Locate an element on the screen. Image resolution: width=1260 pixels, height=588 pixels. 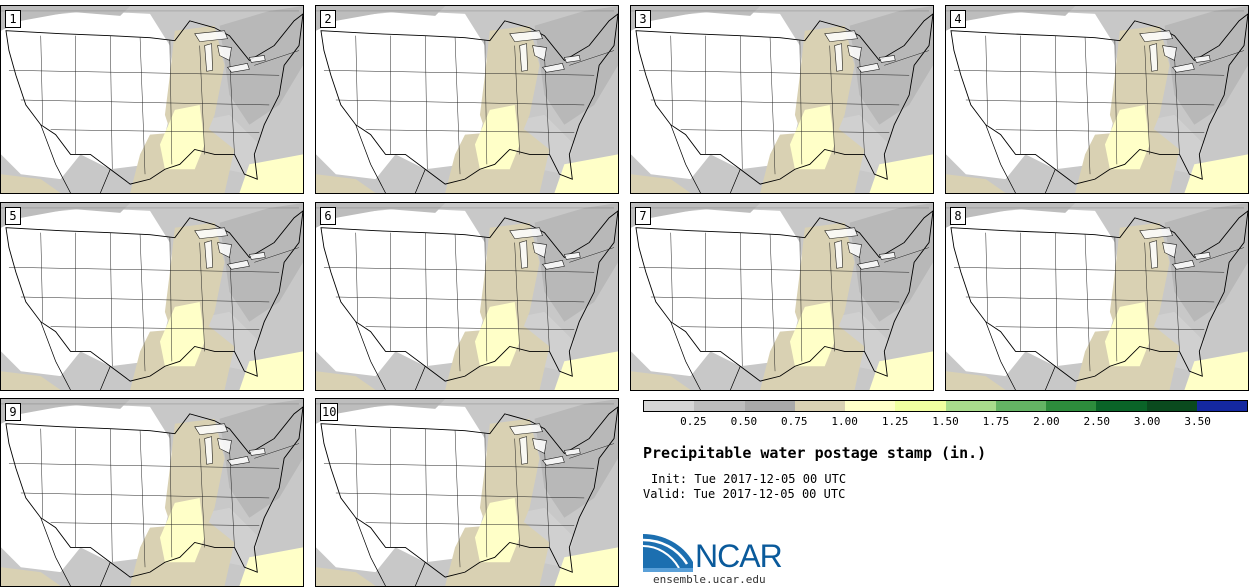
init-time: Init: Tue 2017-12-05 00 UTC is located at coordinates (749, 479).